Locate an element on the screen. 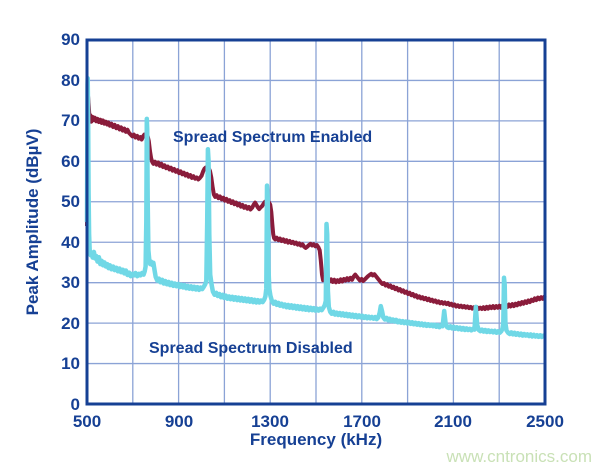 The image size is (600, 473). y-tick-label: 70 is located at coordinates (70, 120).